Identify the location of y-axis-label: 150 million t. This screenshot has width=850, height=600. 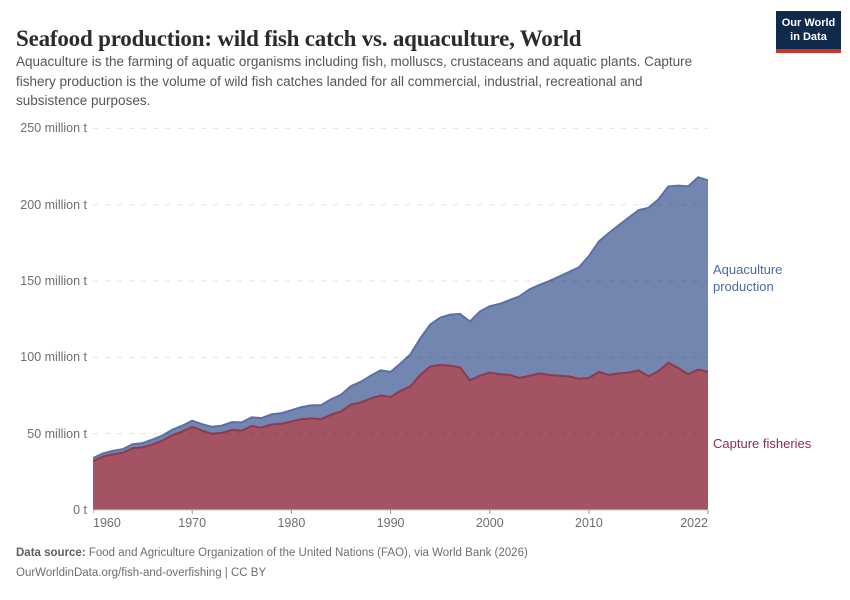
(53, 281).